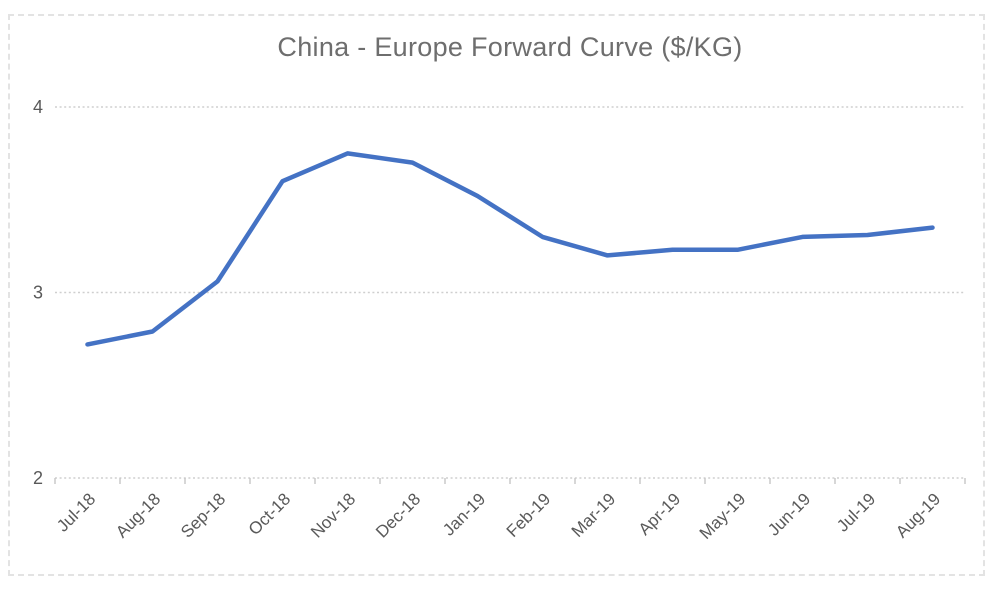 The image size is (1000, 590). What do you see at coordinates (660, 514) in the screenshot?
I see `x-tick-label: Apr-19` at bounding box center [660, 514].